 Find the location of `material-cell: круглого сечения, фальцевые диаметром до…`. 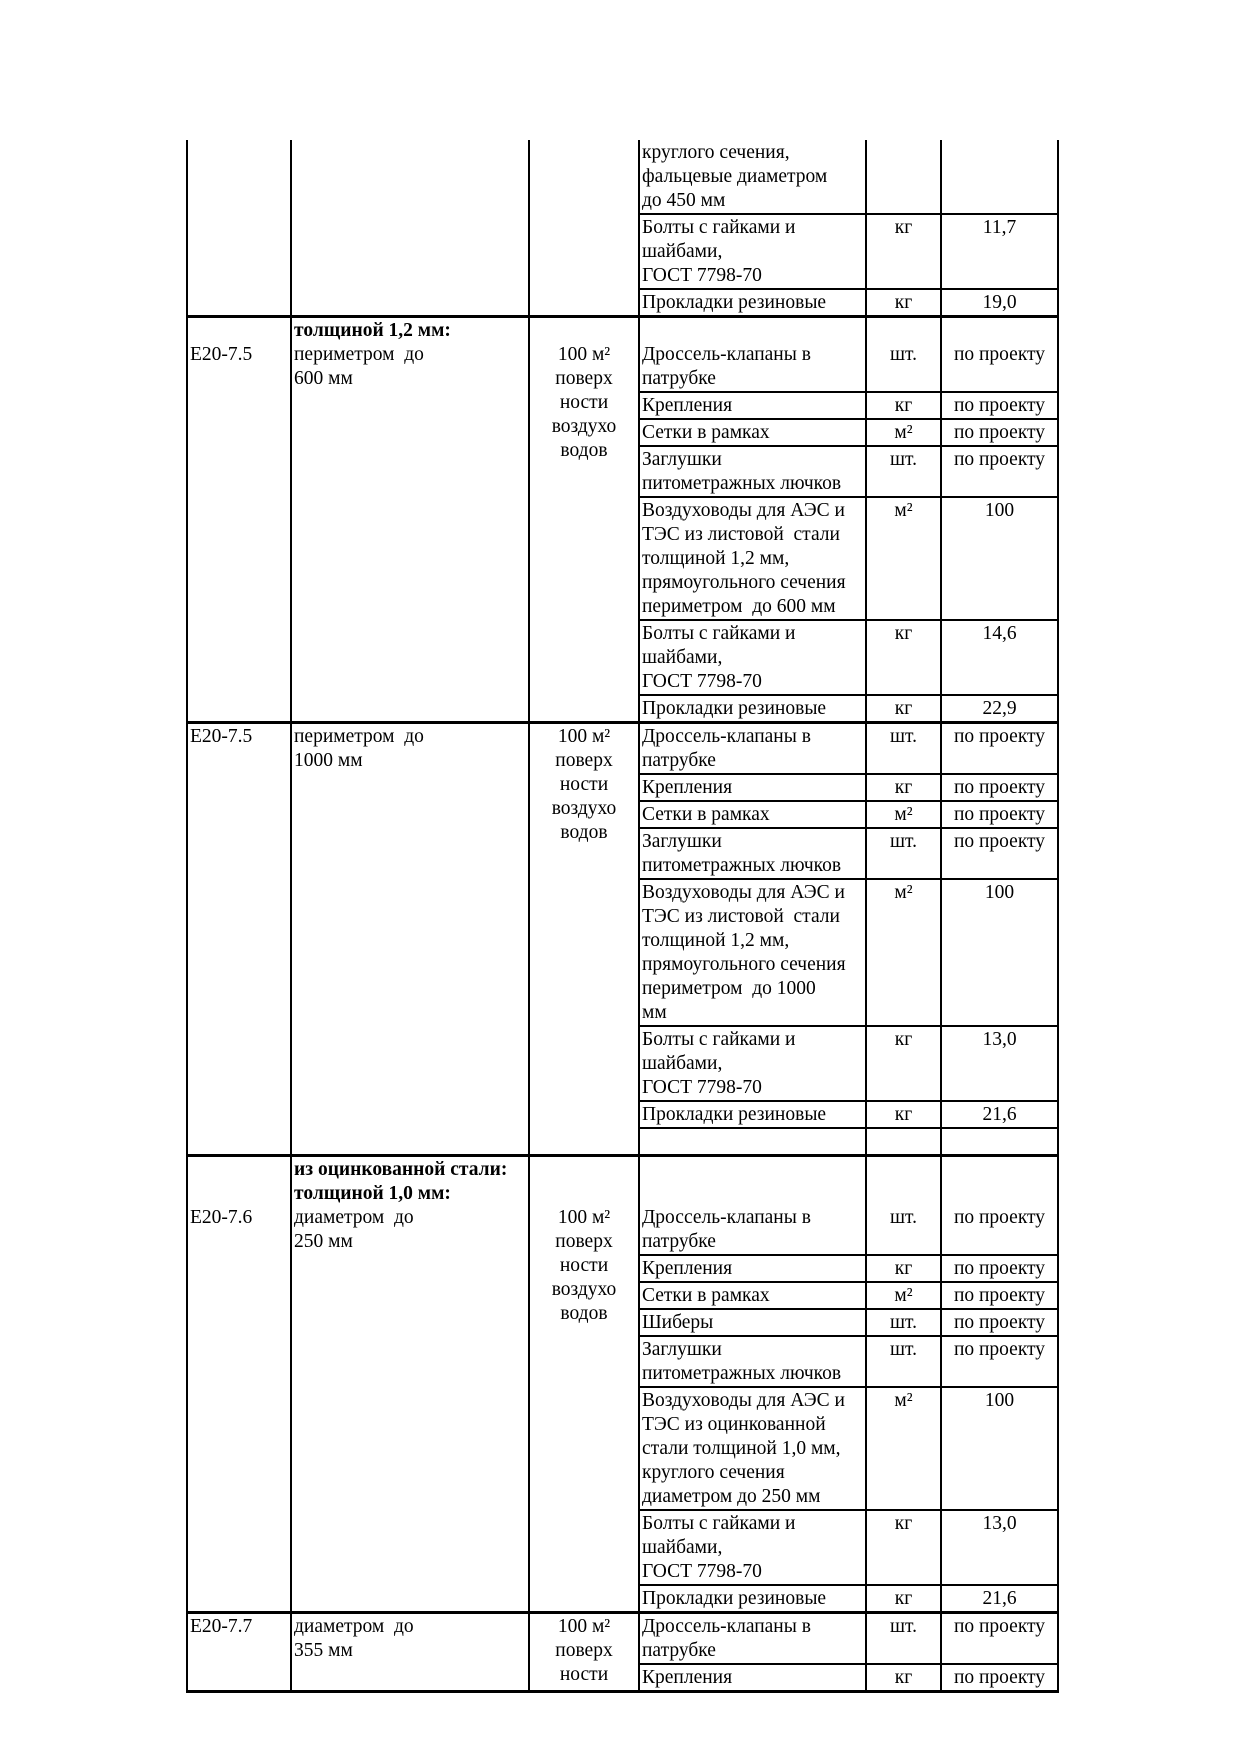

material-cell: круглого сечения, фальцевые диаметром до… is located at coordinates (752, 177).